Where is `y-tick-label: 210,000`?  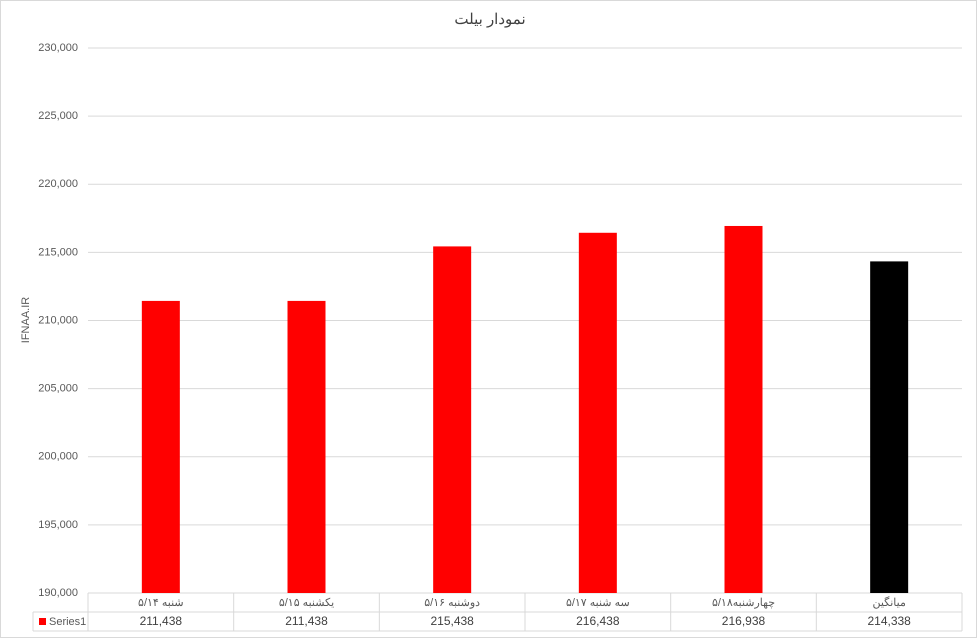
y-tick-label: 210,000 is located at coordinates (58, 320).